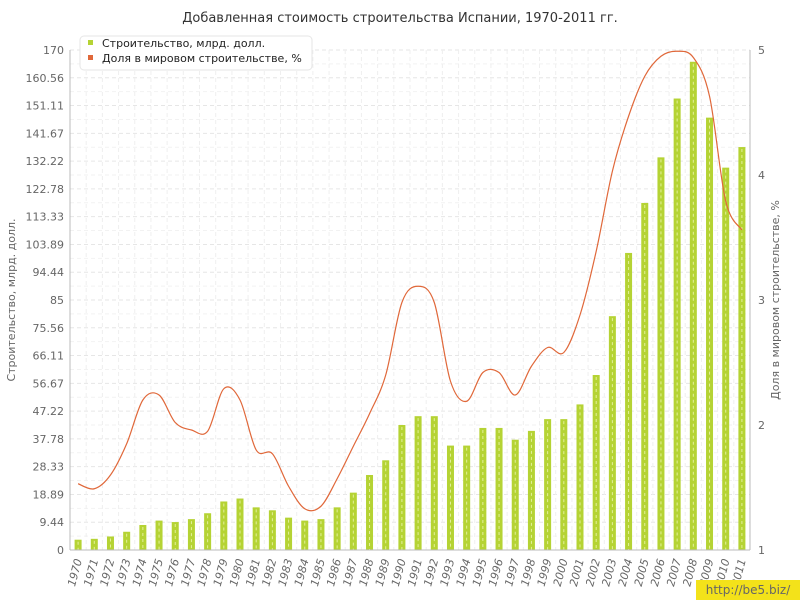  Describe the element at coordinates (94, 544) in the screenshot. I see `bar-1971` at that location.